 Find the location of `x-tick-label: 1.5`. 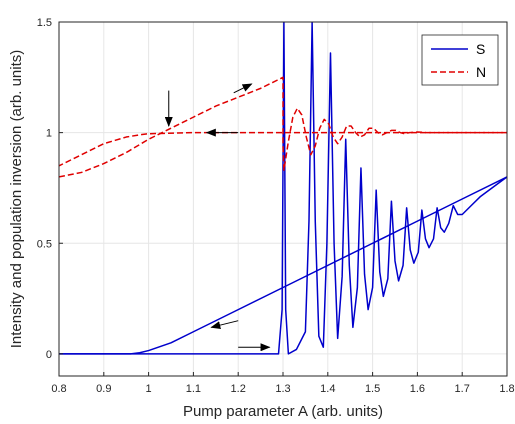

x-tick-label: 1.5 is located at coordinates (372, 389).